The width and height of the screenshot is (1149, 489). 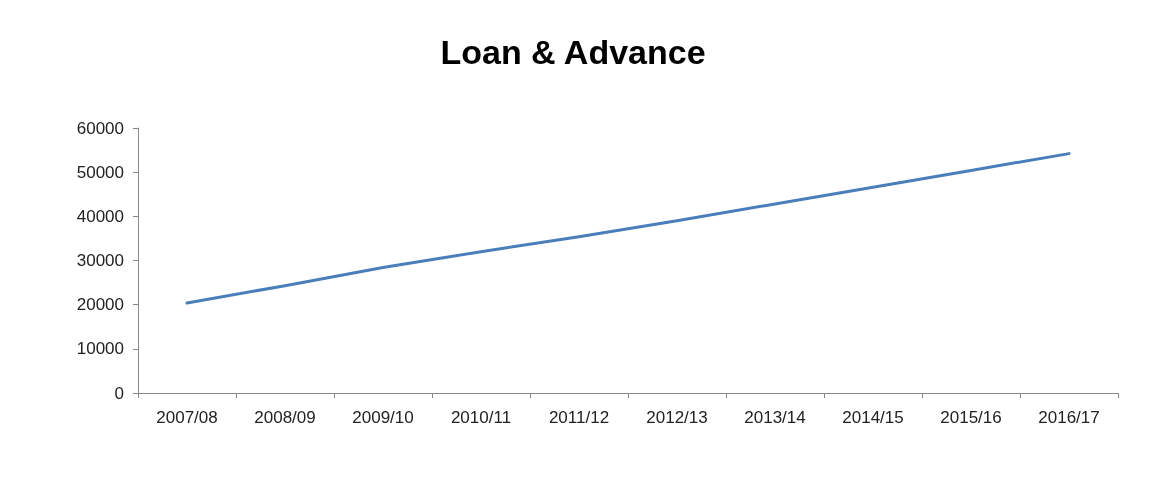 What do you see at coordinates (579, 417) in the screenshot?
I see `x-tick-label: 2011/12` at bounding box center [579, 417].